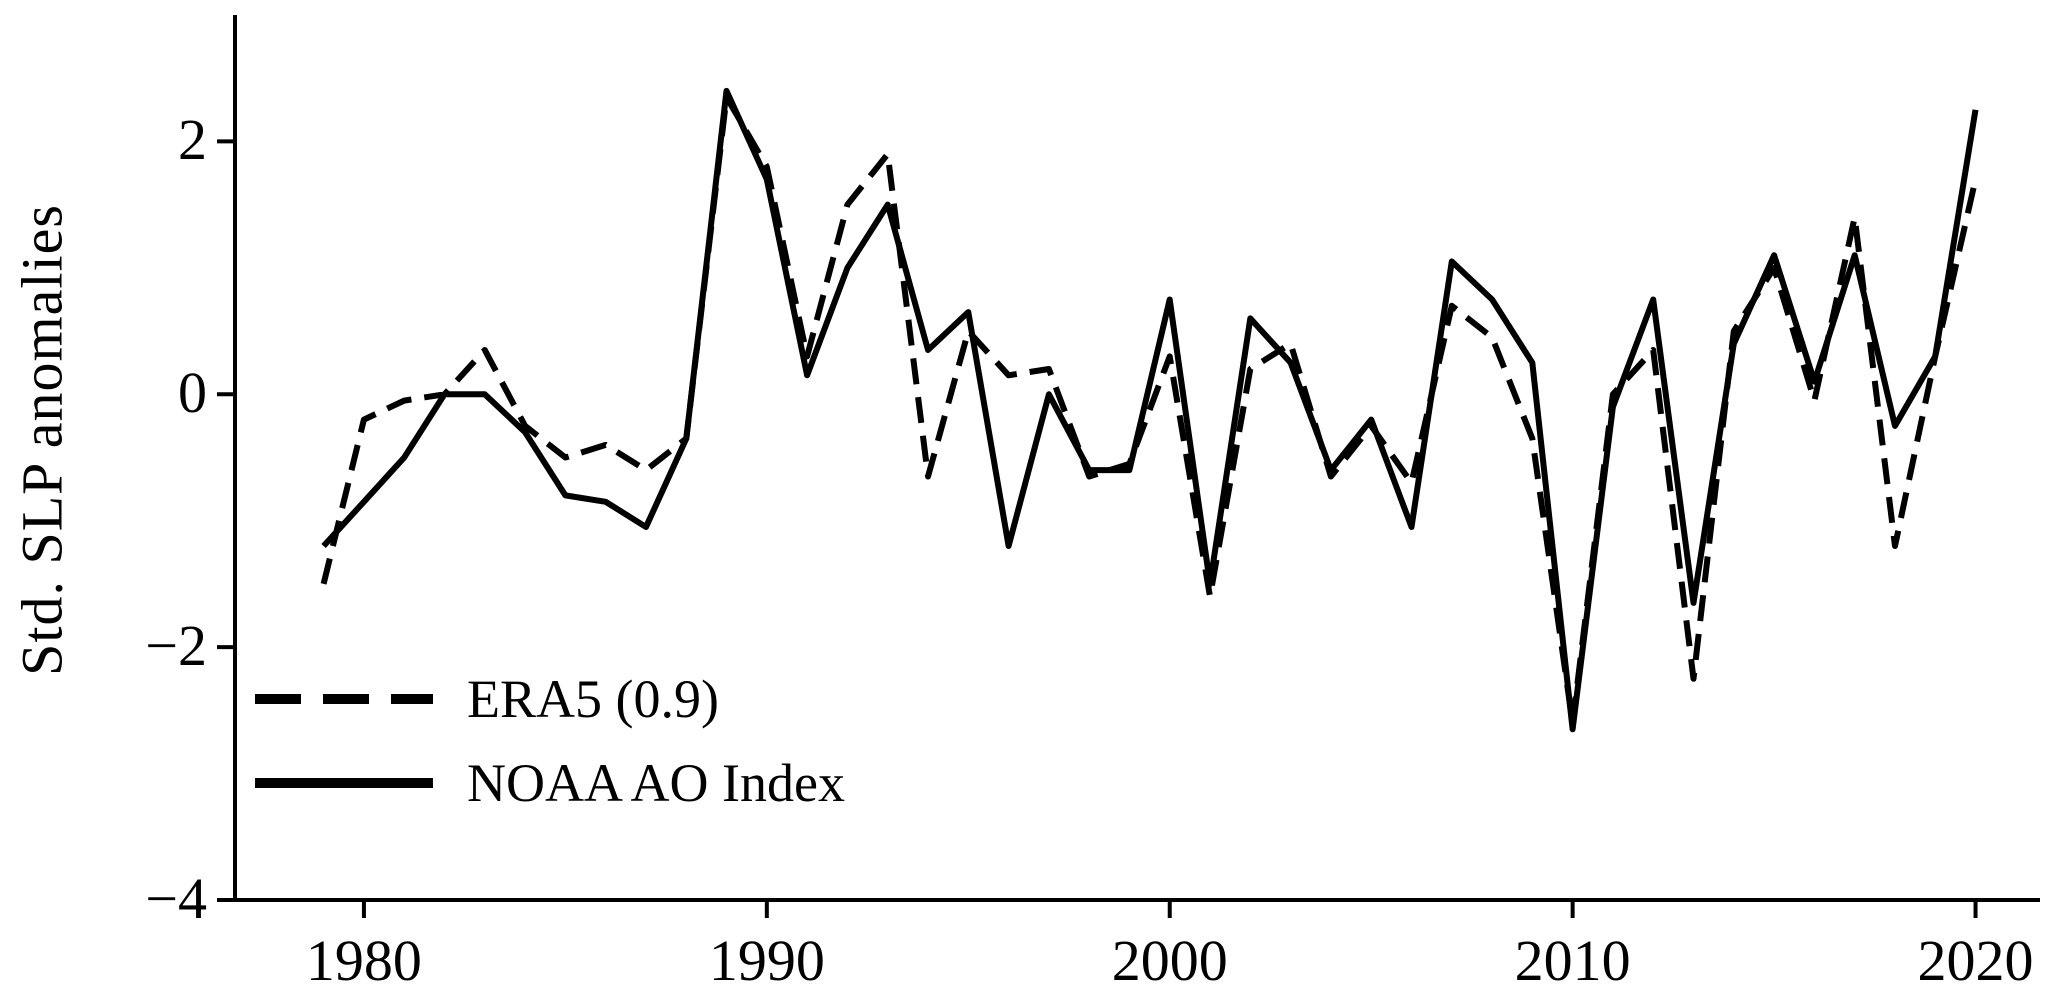 The image size is (2067, 1008). I want to click on chart-legend: ERA5 (0.9) NOAA AO Index, so click(550, 741).